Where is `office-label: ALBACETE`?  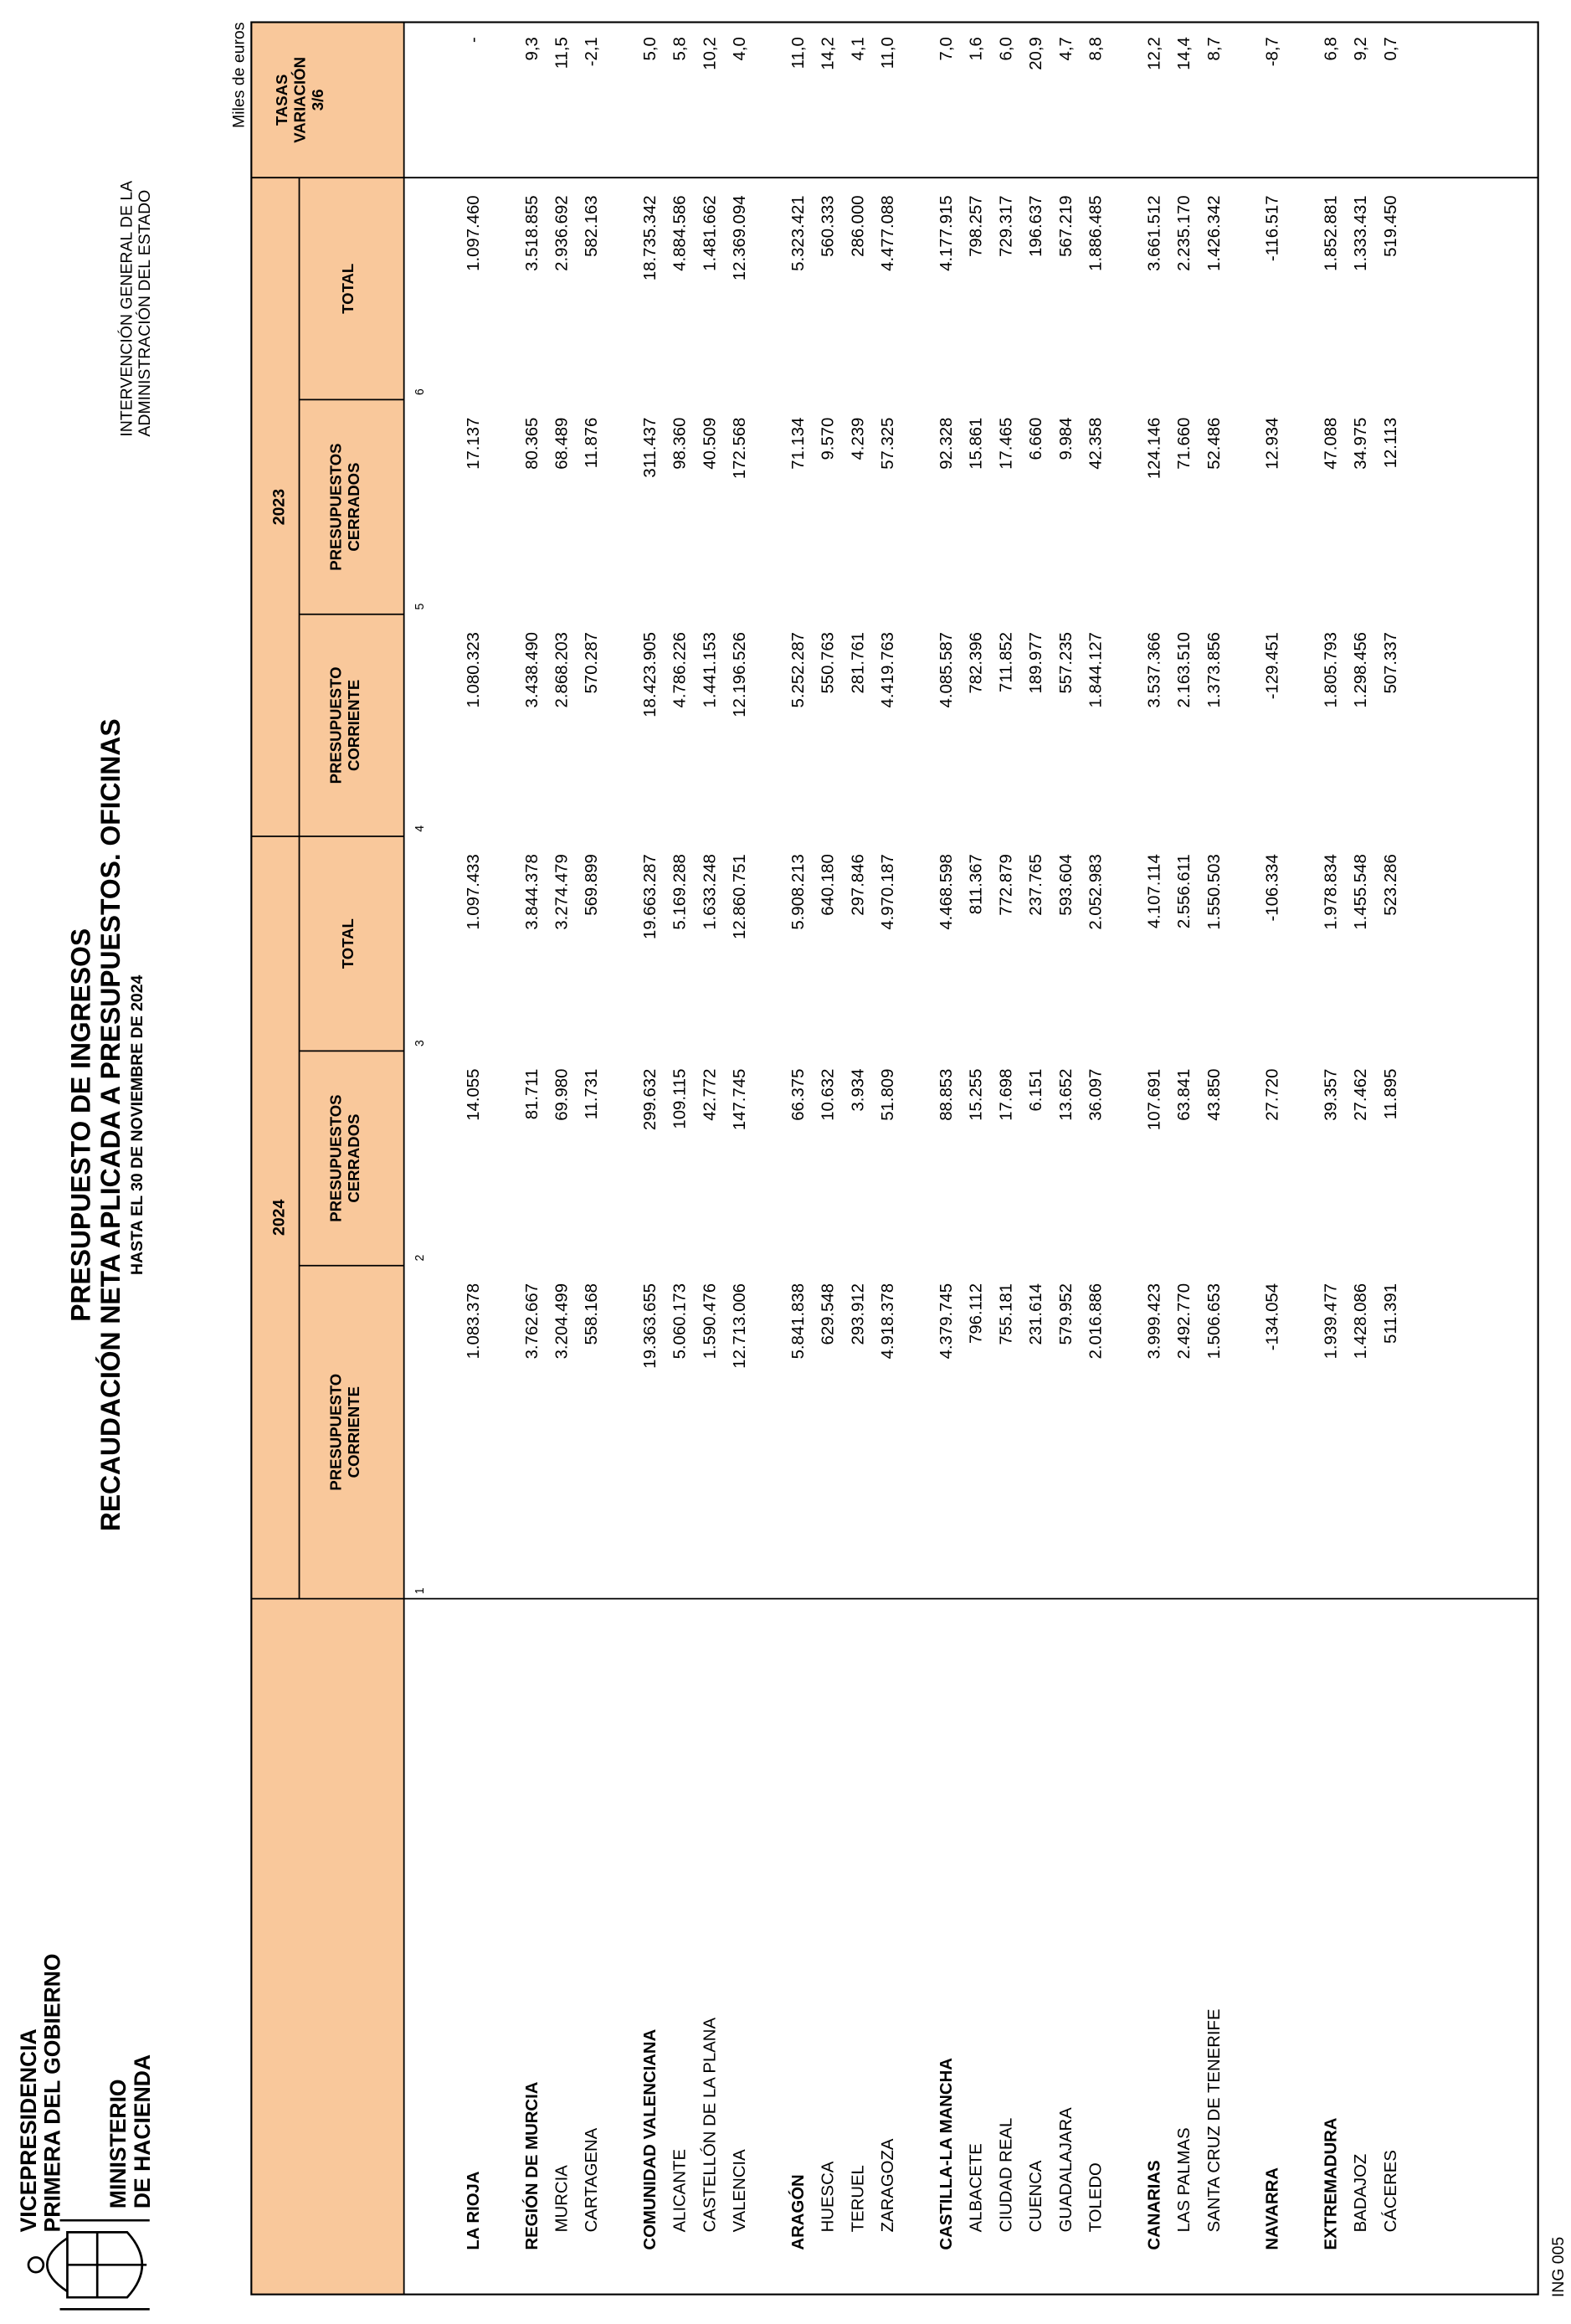
office-label: ALBACETE is located at coordinates (977, 2187).